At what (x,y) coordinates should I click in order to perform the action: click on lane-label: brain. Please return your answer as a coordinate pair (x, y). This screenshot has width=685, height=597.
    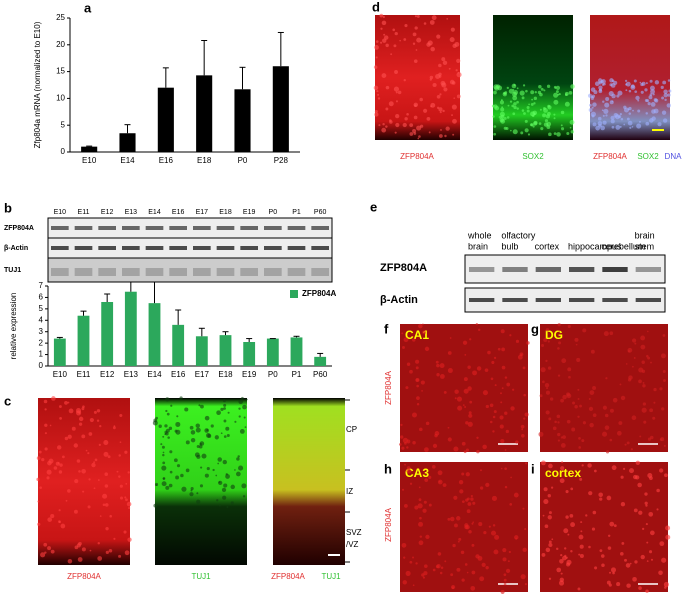
    Looking at the image, I should click on (645, 235).